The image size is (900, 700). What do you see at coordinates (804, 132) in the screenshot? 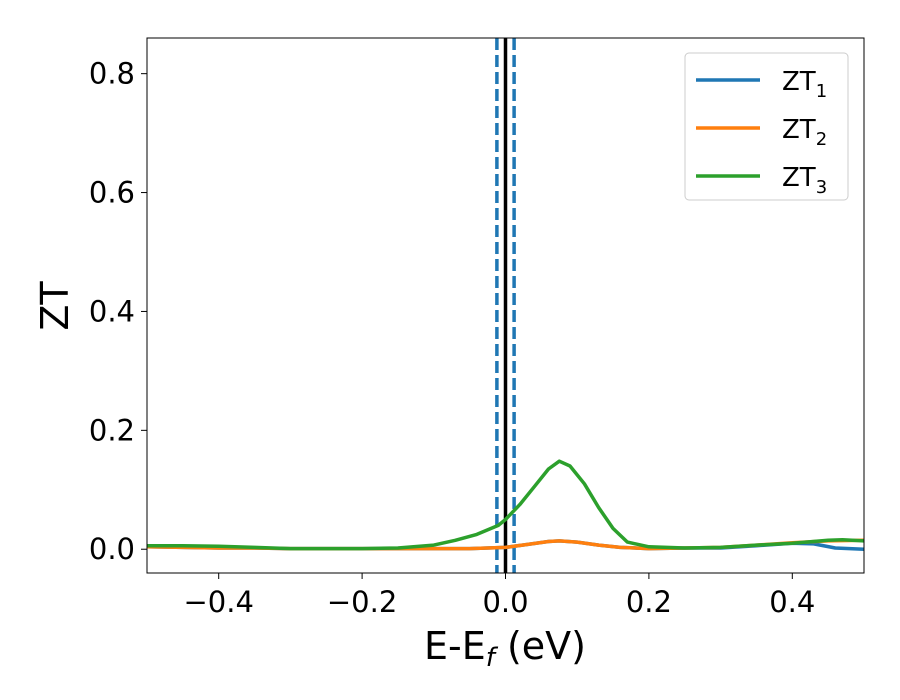
I see `legend-label-2: ZT2` at bounding box center [804, 132].